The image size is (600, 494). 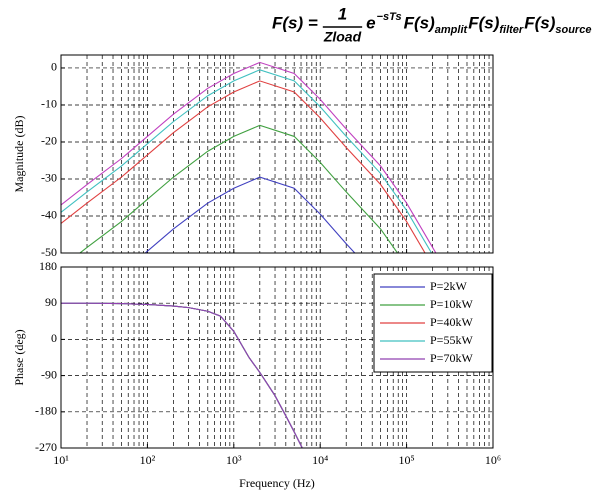 What do you see at coordinates (452, 30) in the screenshot?
I see `formula-subscript: amplit` at bounding box center [452, 30].